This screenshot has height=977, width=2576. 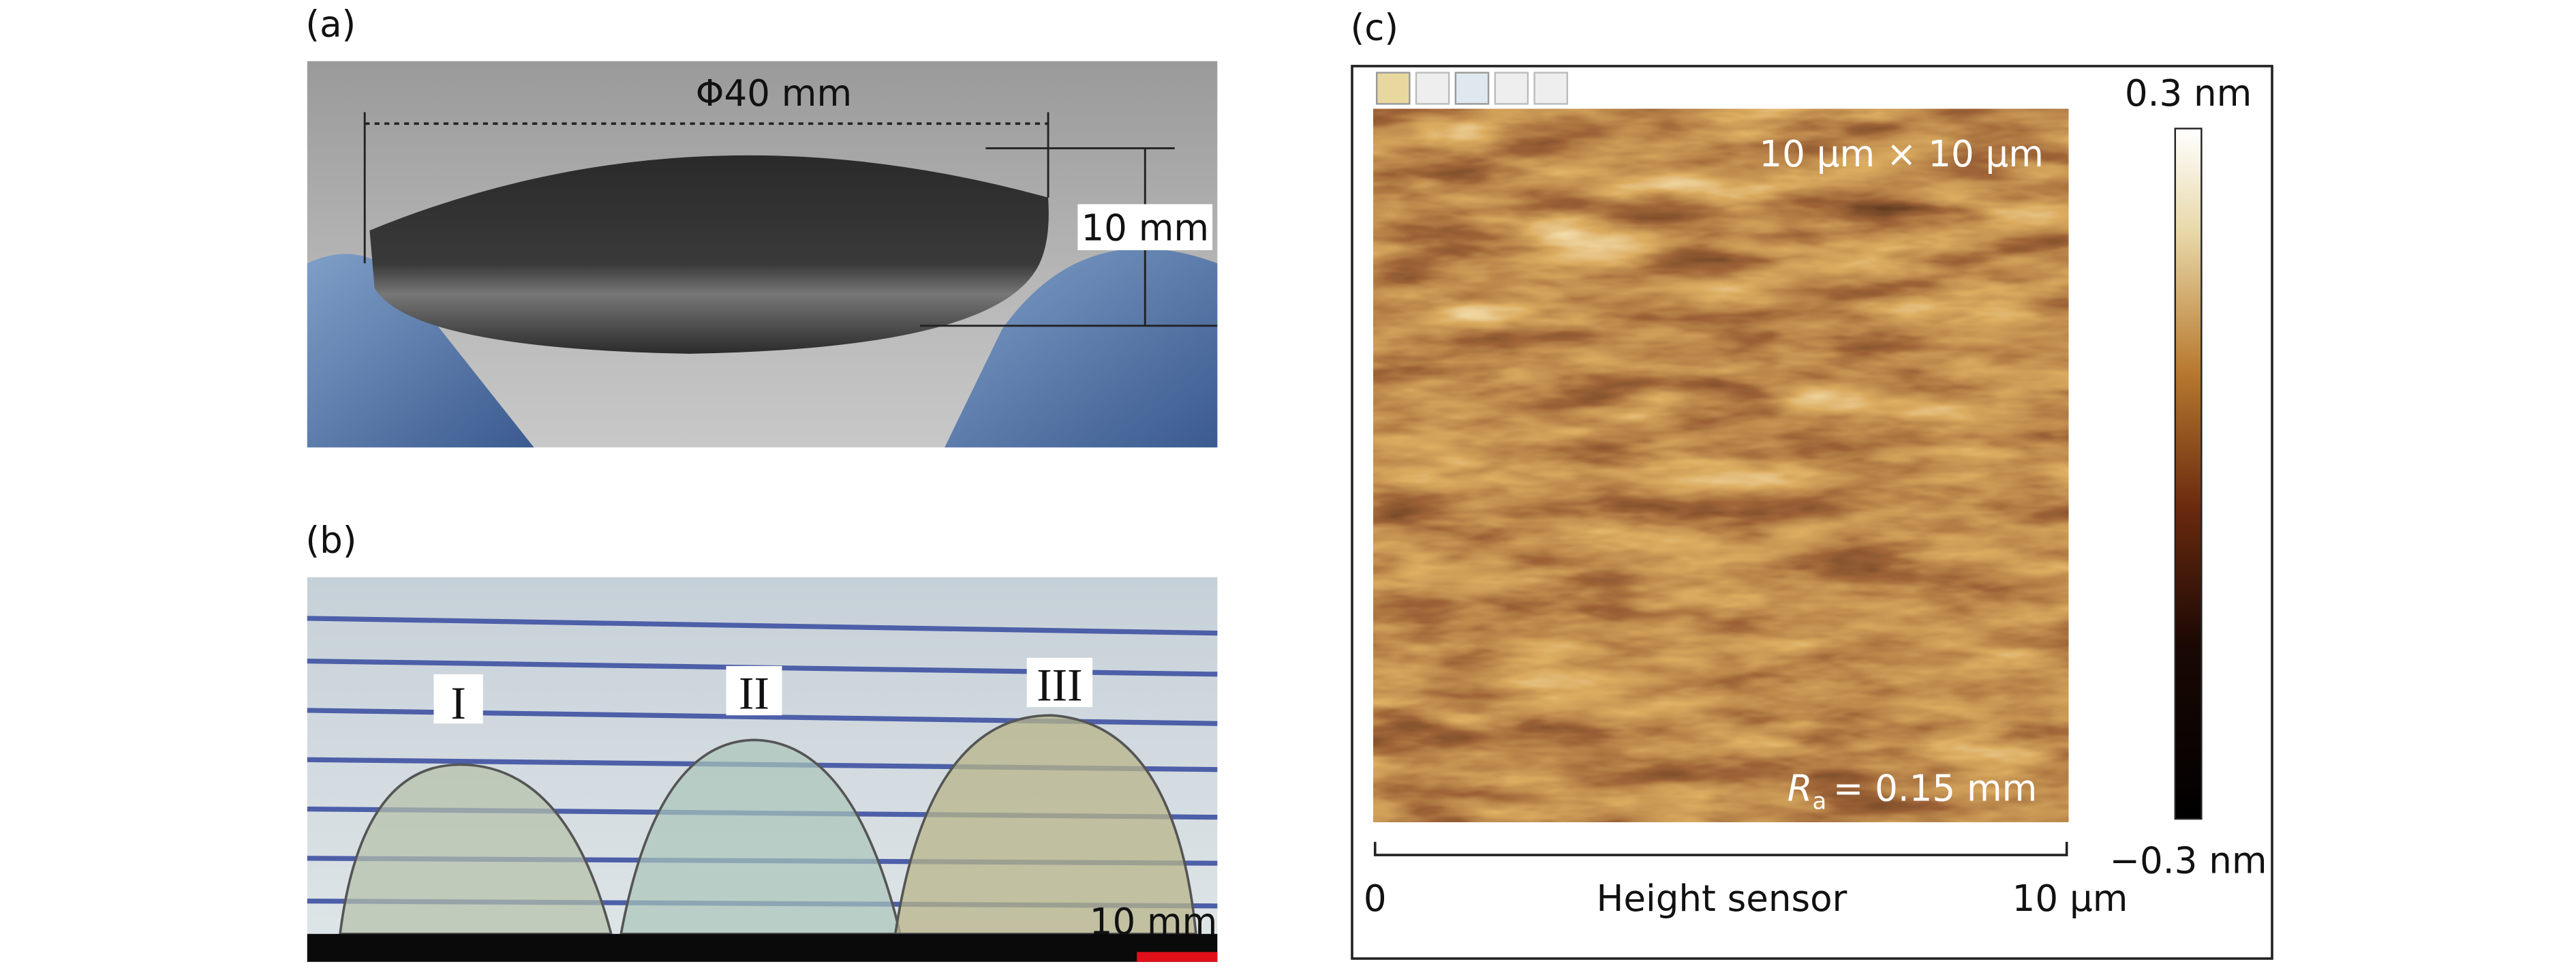 I want to click on diameter-label: Φ40 mm, so click(x=774, y=93).